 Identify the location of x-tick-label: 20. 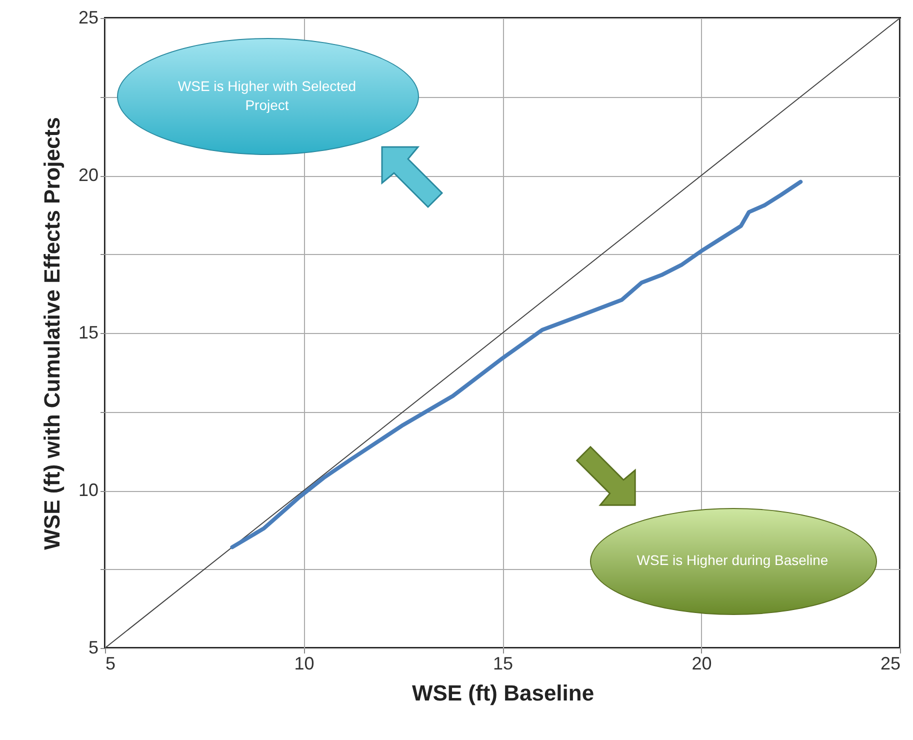
(702, 664).